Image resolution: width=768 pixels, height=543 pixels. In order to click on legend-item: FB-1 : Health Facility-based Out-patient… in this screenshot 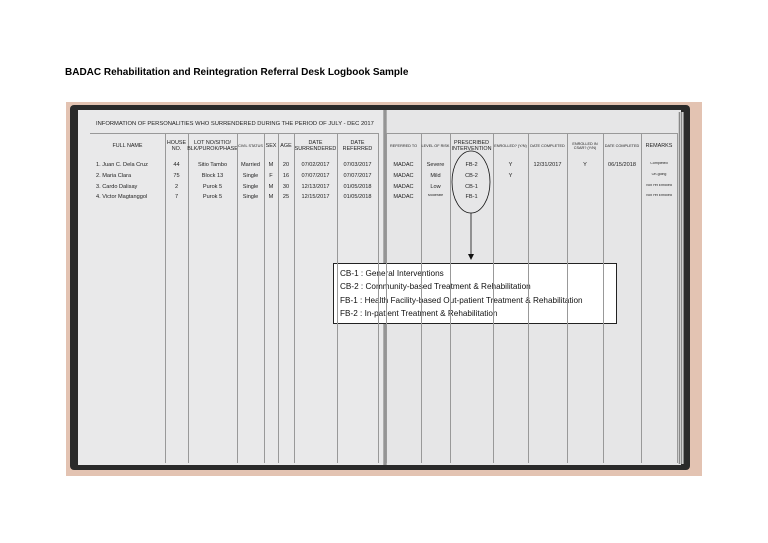, I will do `click(461, 300)`.